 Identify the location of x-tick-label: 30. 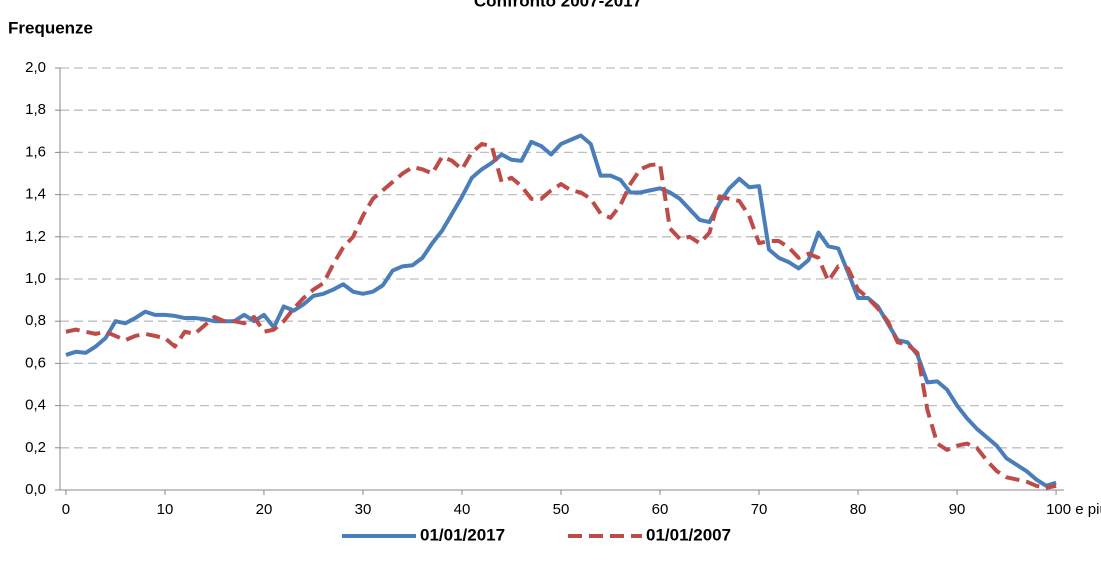
(363, 509).